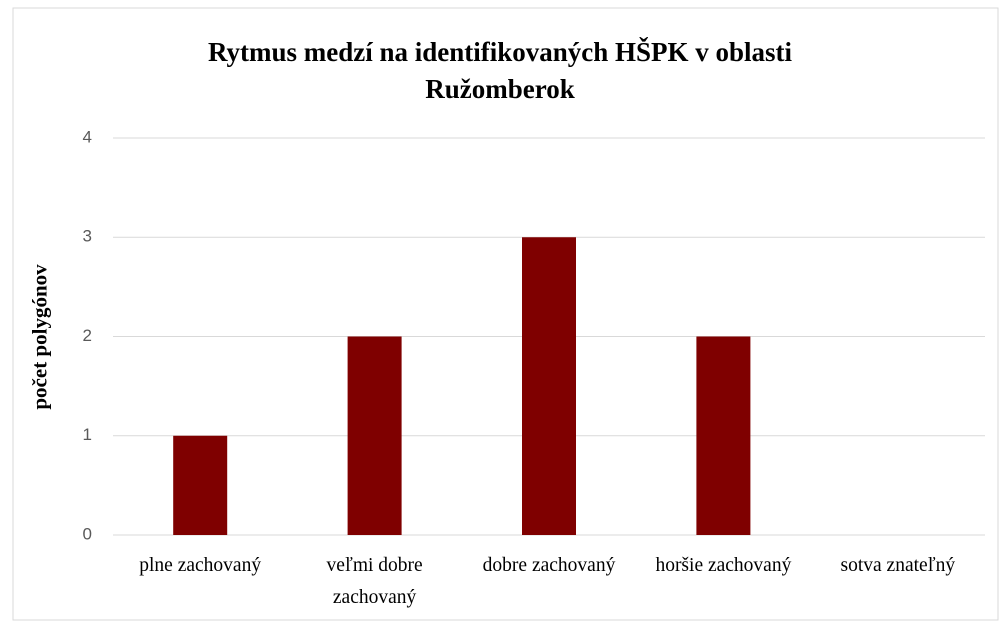 This screenshot has height=621, width=999. I want to click on x-tick-label: plne zachovaný, so click(200, 565).